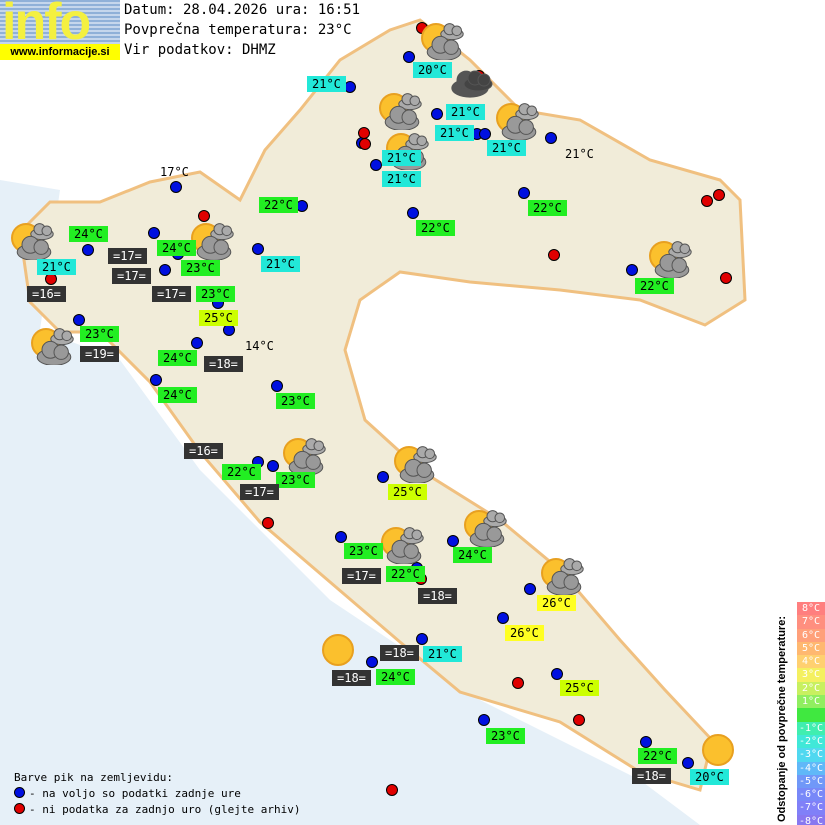  I want to click on temperature-label: 14°C, so click(259, 346).